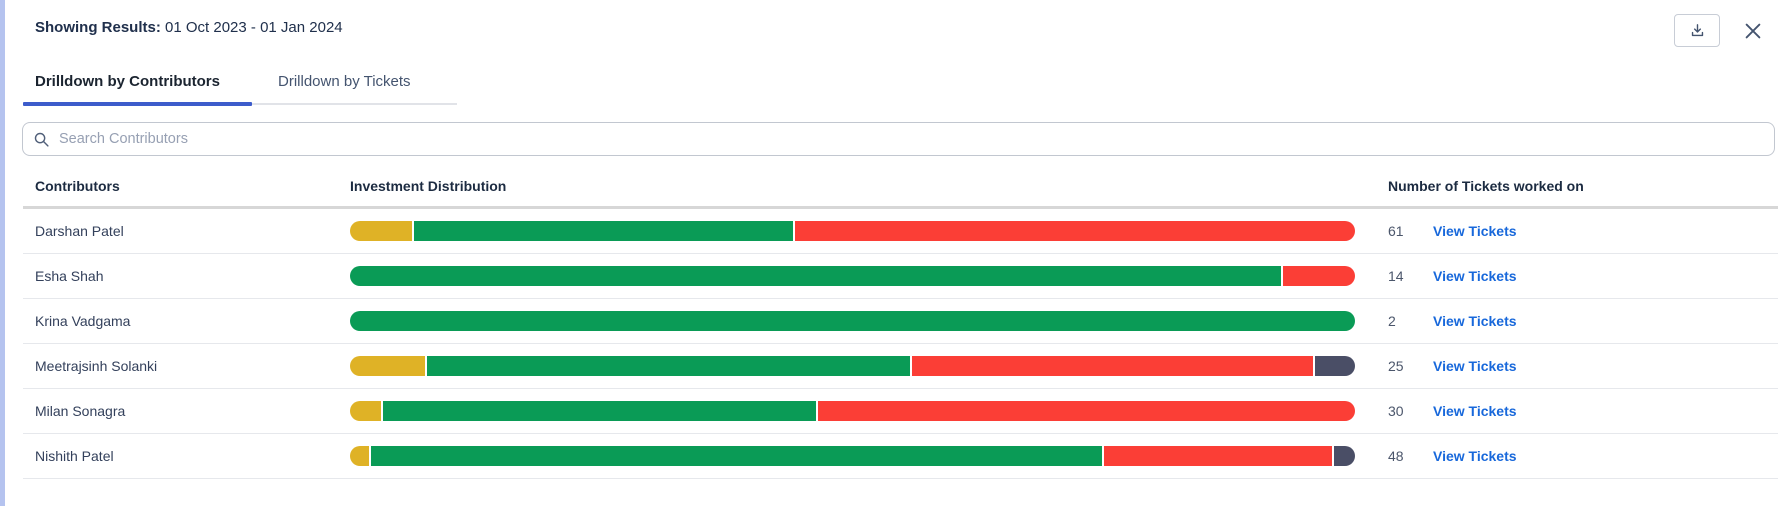 This screenshot has height=506, width=1792. I want to click on column-header-investment-distribution: Investment Distribution, so click(428, 186).